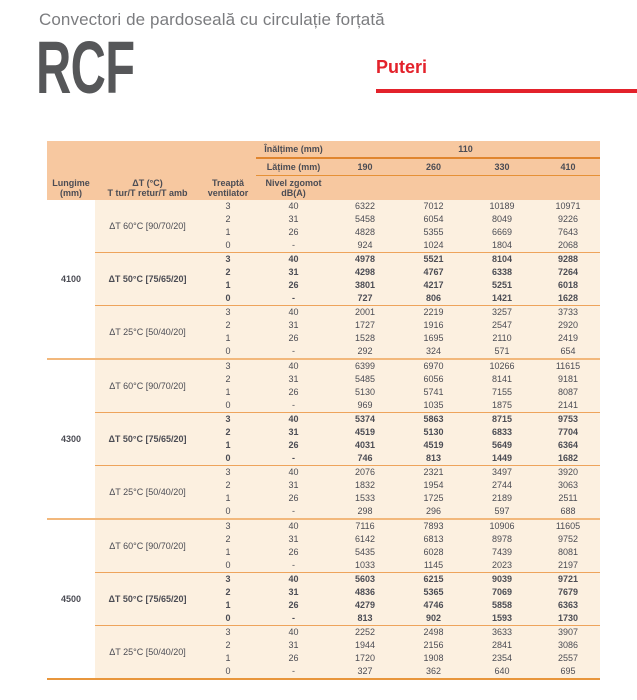 The width and height of the screenshot is (637, 700). What do you see at coordinates (365, 406) in the screenshot?
I see `cell-power-190: 969` at bounding box center [365, 406].